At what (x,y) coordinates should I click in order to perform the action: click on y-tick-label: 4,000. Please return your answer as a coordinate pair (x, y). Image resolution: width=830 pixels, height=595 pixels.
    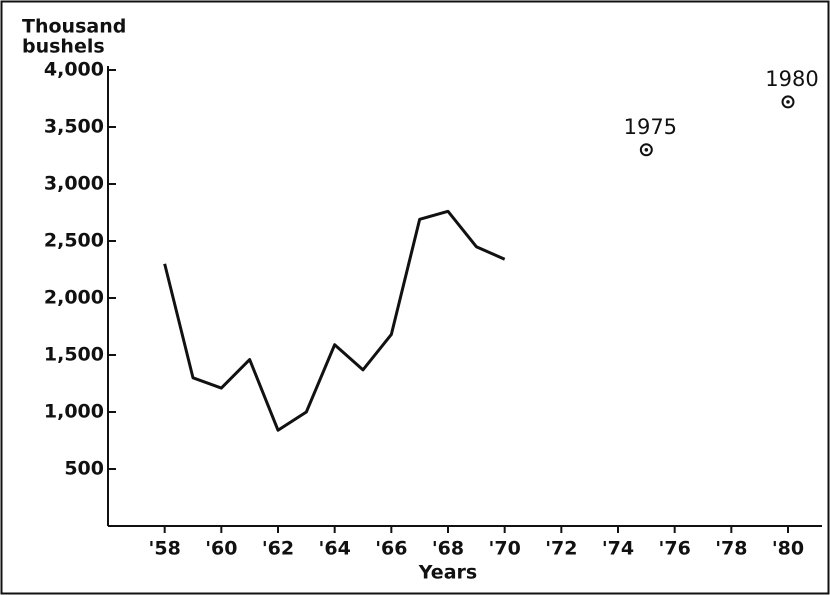
    Looking at the image, I should click on (74, 70).